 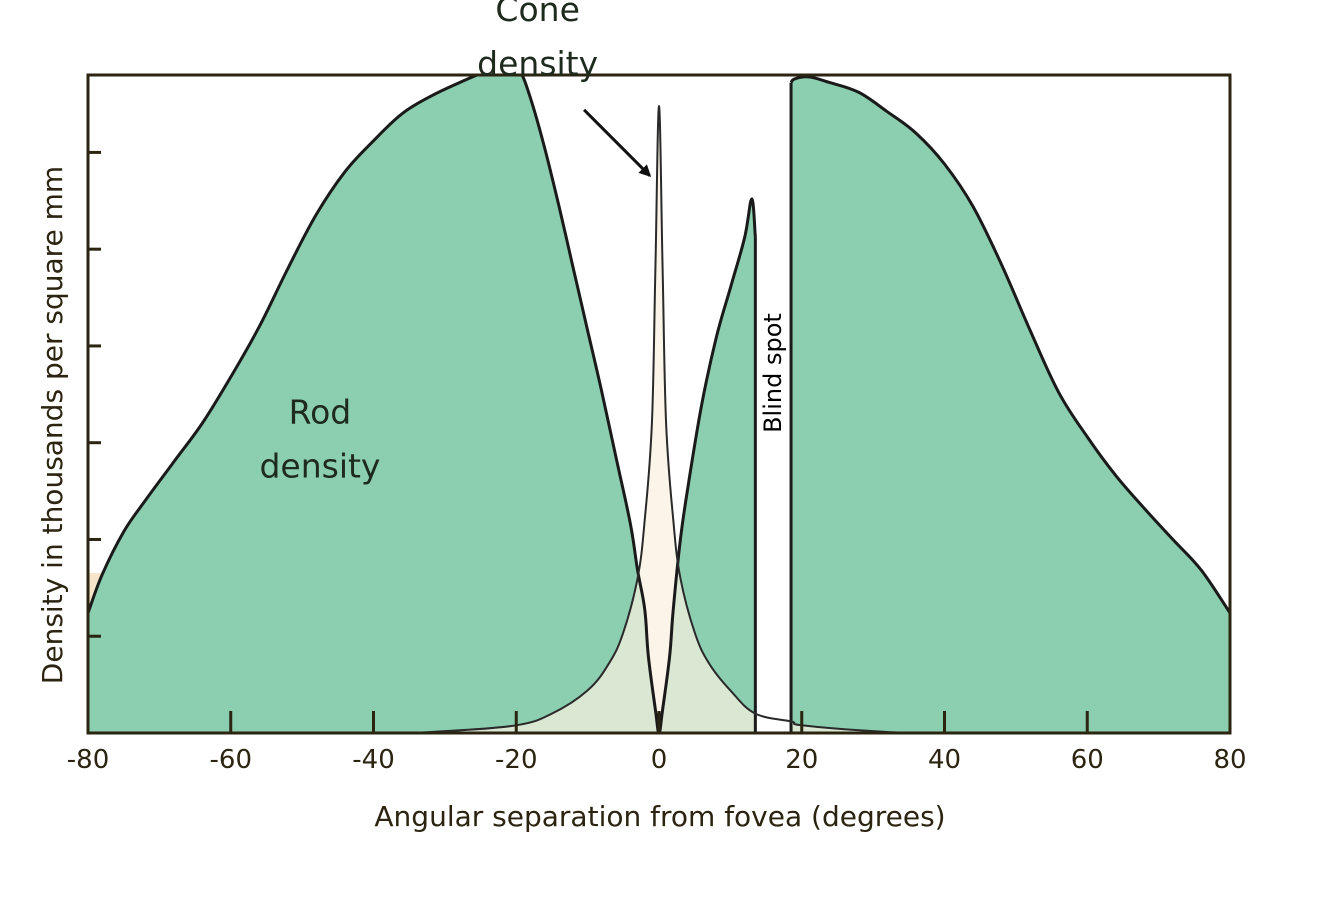 I want to click on x-axis-title: Angular separation from fovea (degrees), so click(x=659, y=816).